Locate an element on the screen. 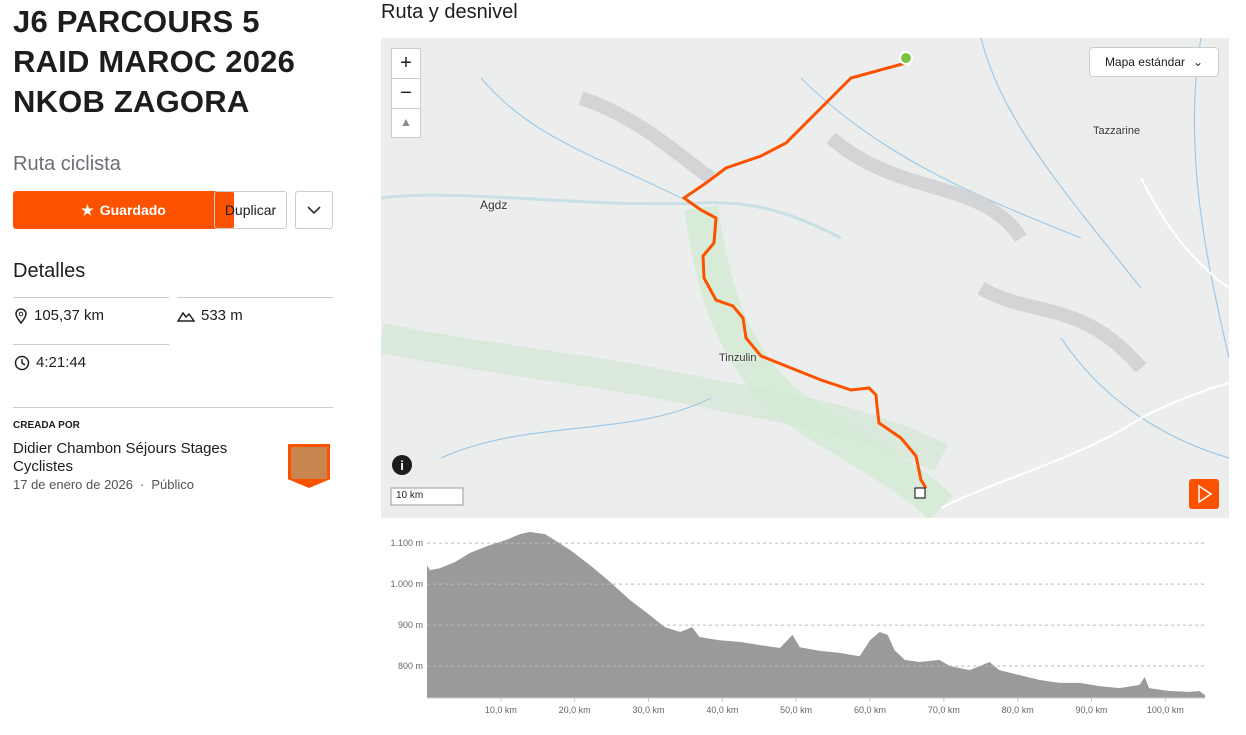 This screenshot has height=735, width=1246. details-title: Detalles is located at coordinates (49, 271).